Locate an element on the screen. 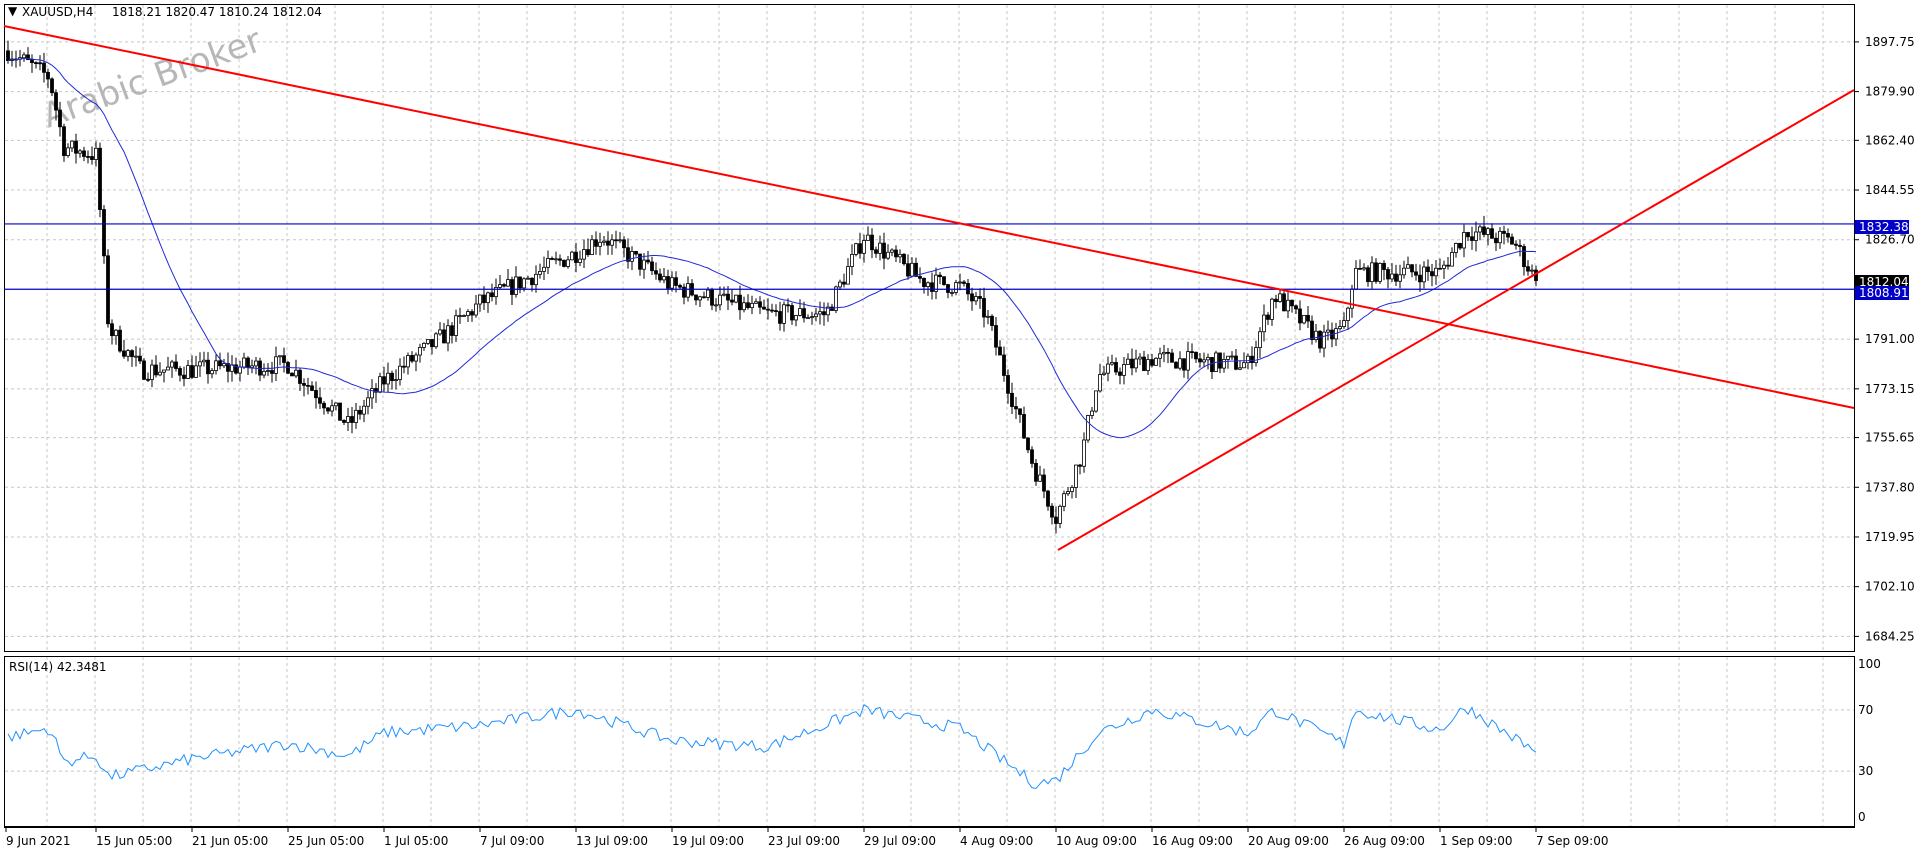 The width and height of the screenshot is (1914, 855). rsi-tick-label: 0 is located at coordinates (1862, 817).